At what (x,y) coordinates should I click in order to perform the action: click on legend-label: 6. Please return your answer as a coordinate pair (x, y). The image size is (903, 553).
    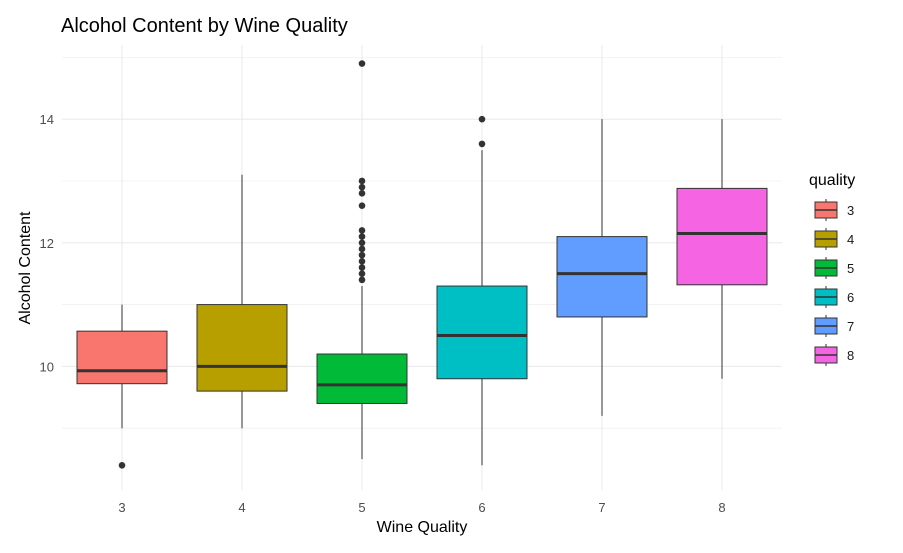
    Looking at the image, I should click on (850, 297).